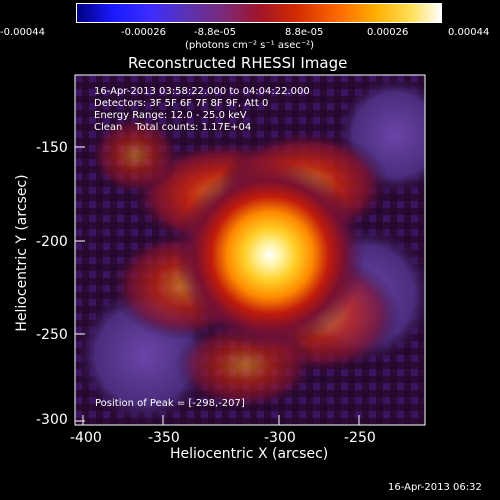 The height and width of the screenshot is (500, 500). What do you see at coordinates (22, 32) in the screenshot?
I see `colorbar-tick-1: -0.00044` at bounding box center [22, 32].